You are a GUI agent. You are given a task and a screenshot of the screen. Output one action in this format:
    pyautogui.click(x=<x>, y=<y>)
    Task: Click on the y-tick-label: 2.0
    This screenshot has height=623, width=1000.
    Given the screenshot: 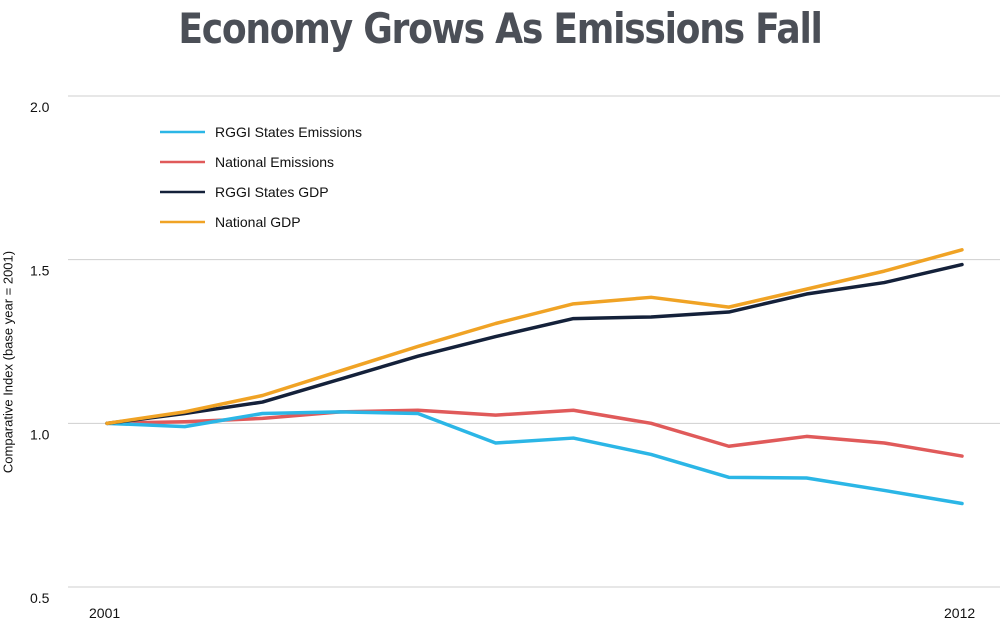 What is the action you would take?
    pyautogui.click(x=40, y=107)
    